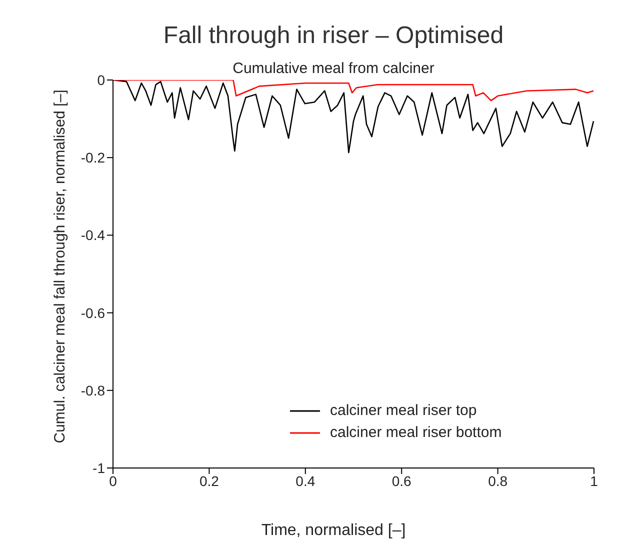 Image resolution: width=618 pixels, height=553 pixels. What do you see at coordinates (594, 480) in the screenshot?
I see `x-tick-label: 1` at bounding box center [594, 480].